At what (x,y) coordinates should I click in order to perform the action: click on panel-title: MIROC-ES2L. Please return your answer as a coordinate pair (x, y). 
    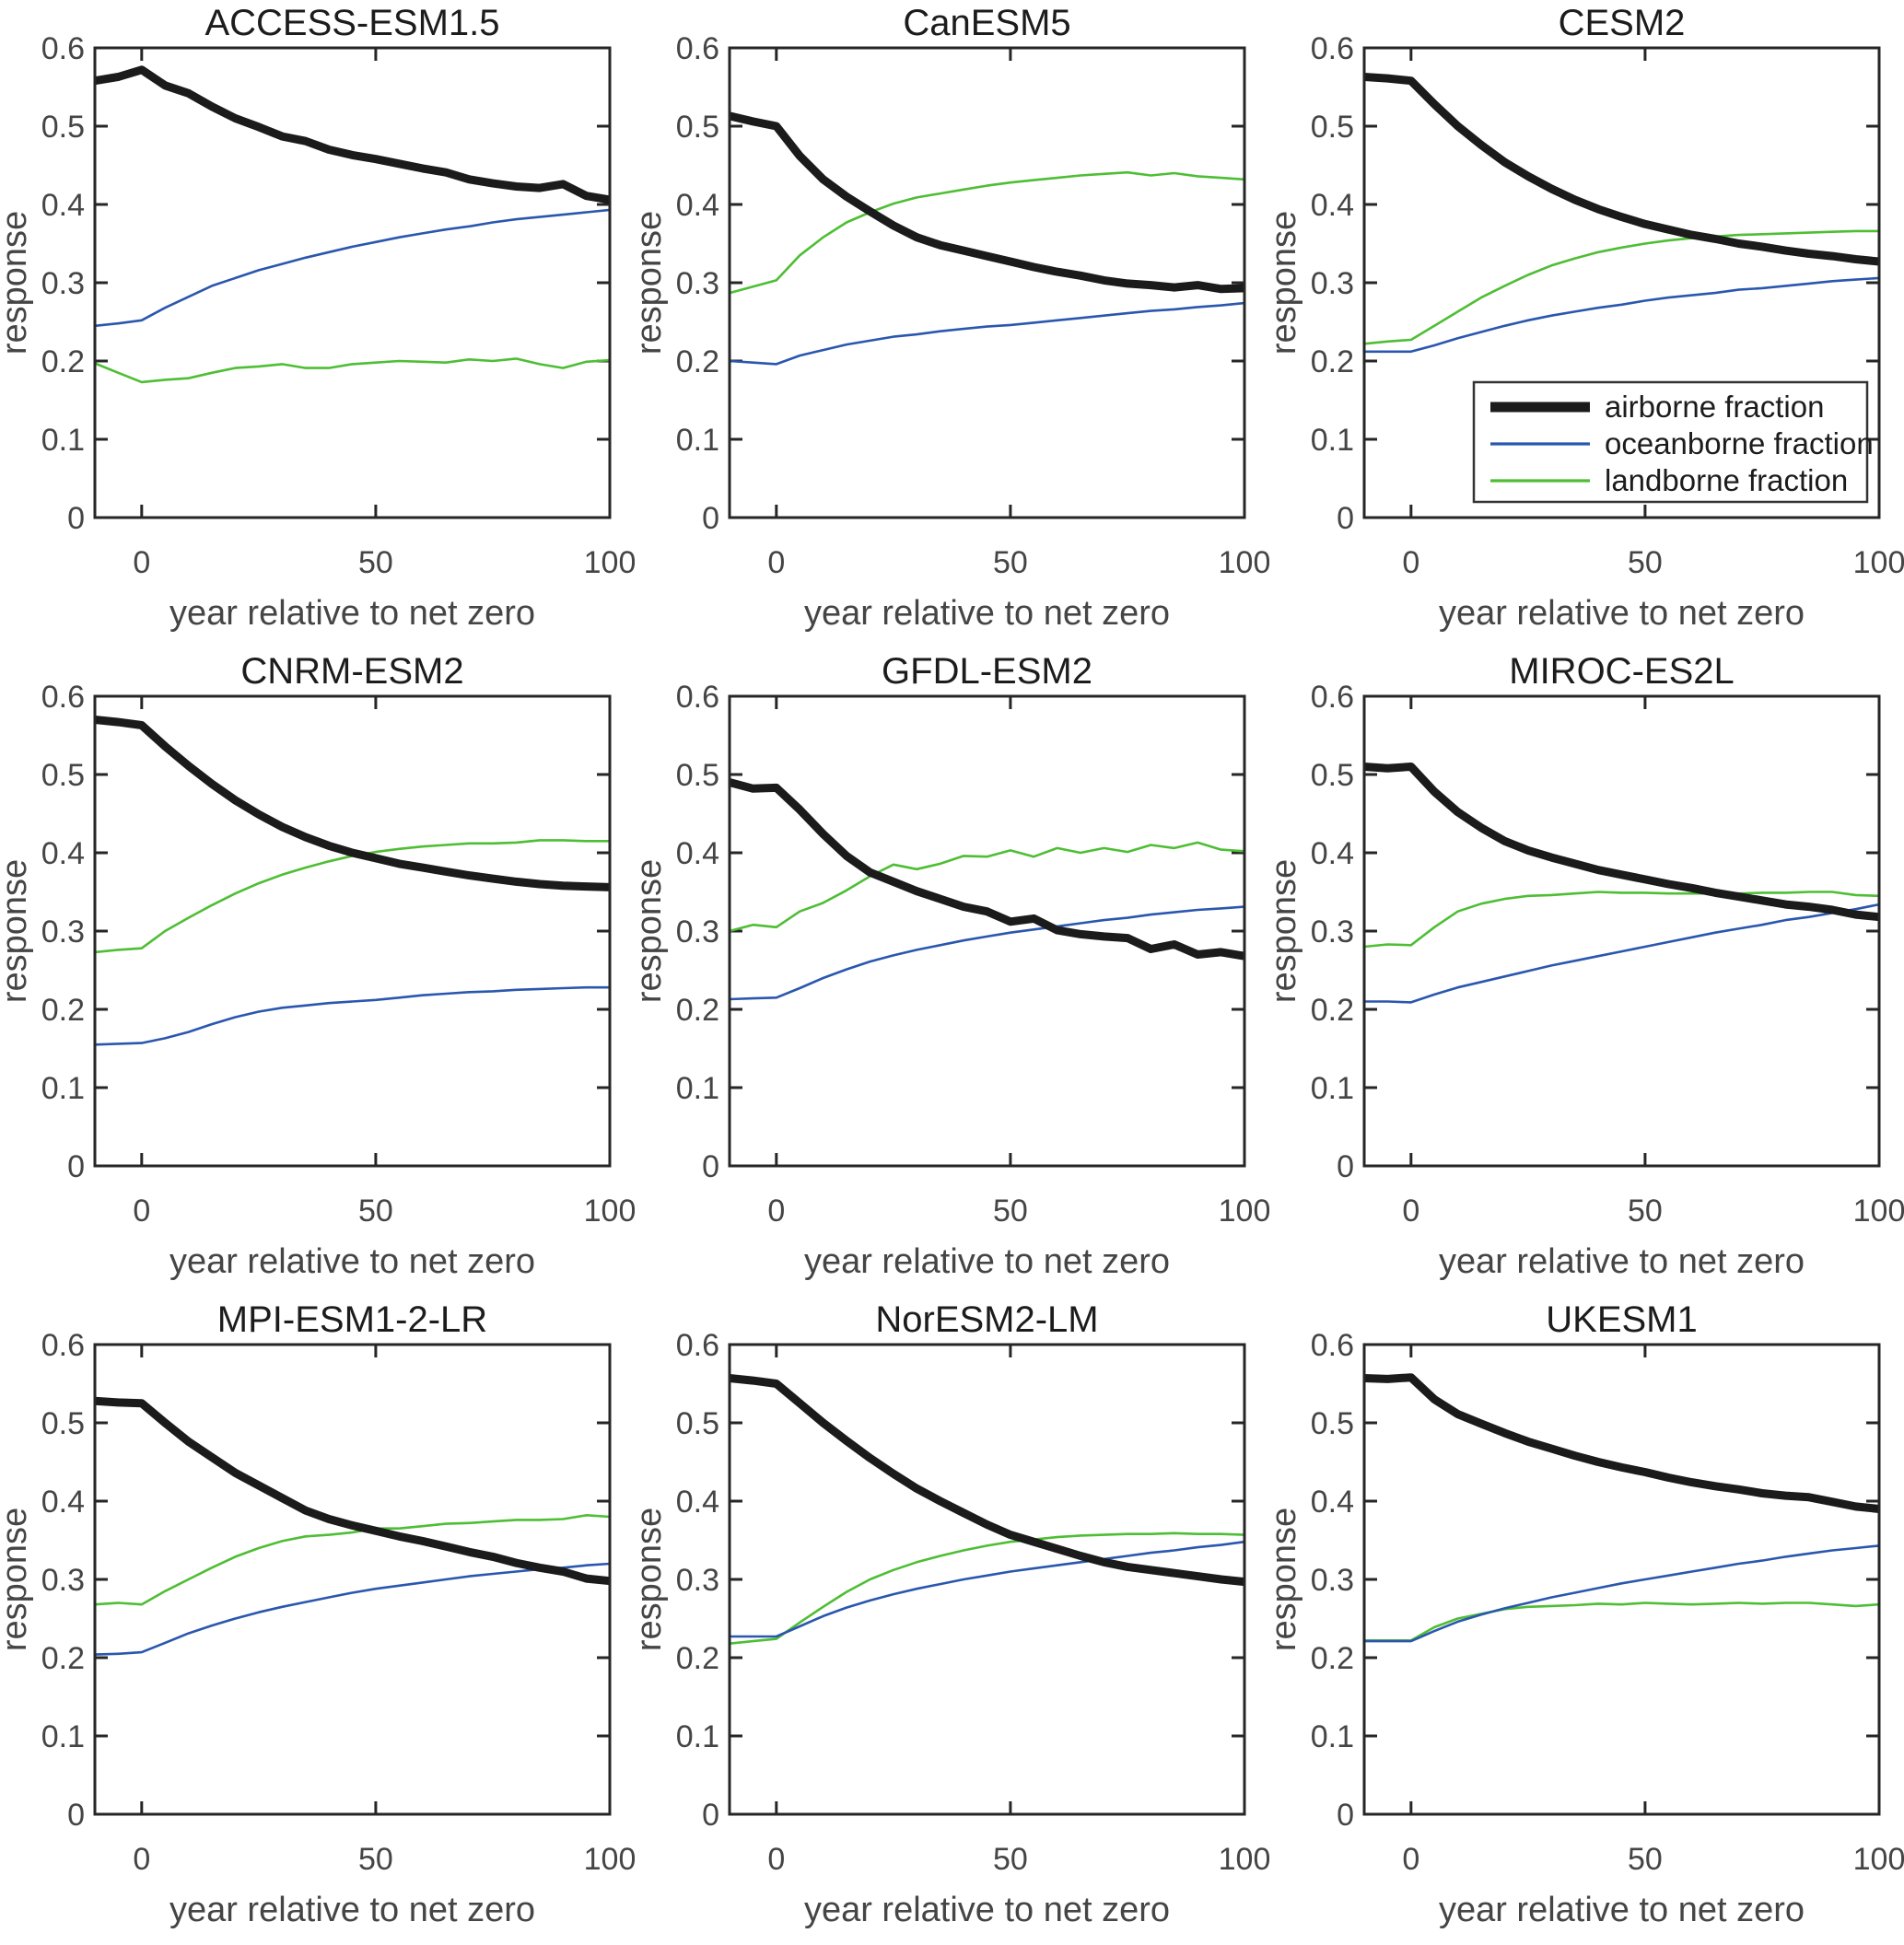
    Looking at the image, I should click on (1622, 671).